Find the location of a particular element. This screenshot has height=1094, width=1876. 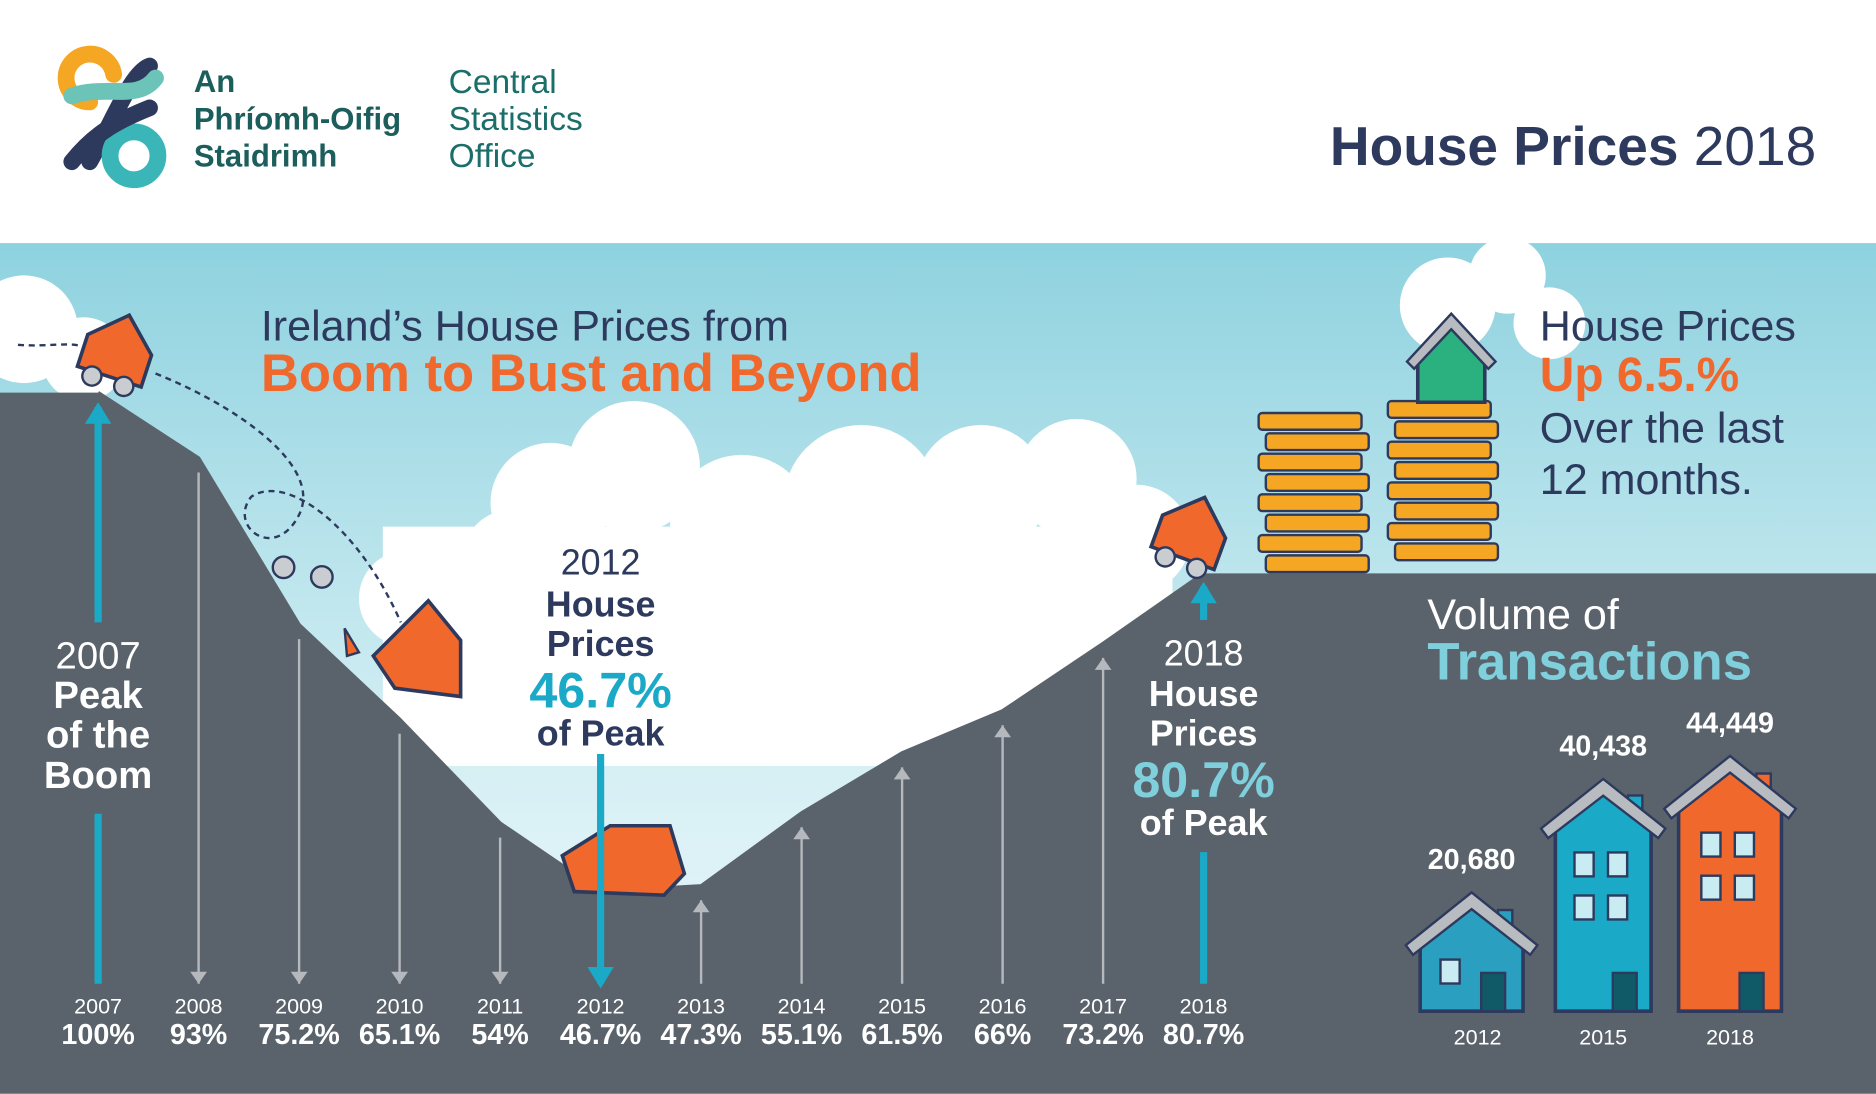

callout: House Prices is located at coordinates (1668, 327).